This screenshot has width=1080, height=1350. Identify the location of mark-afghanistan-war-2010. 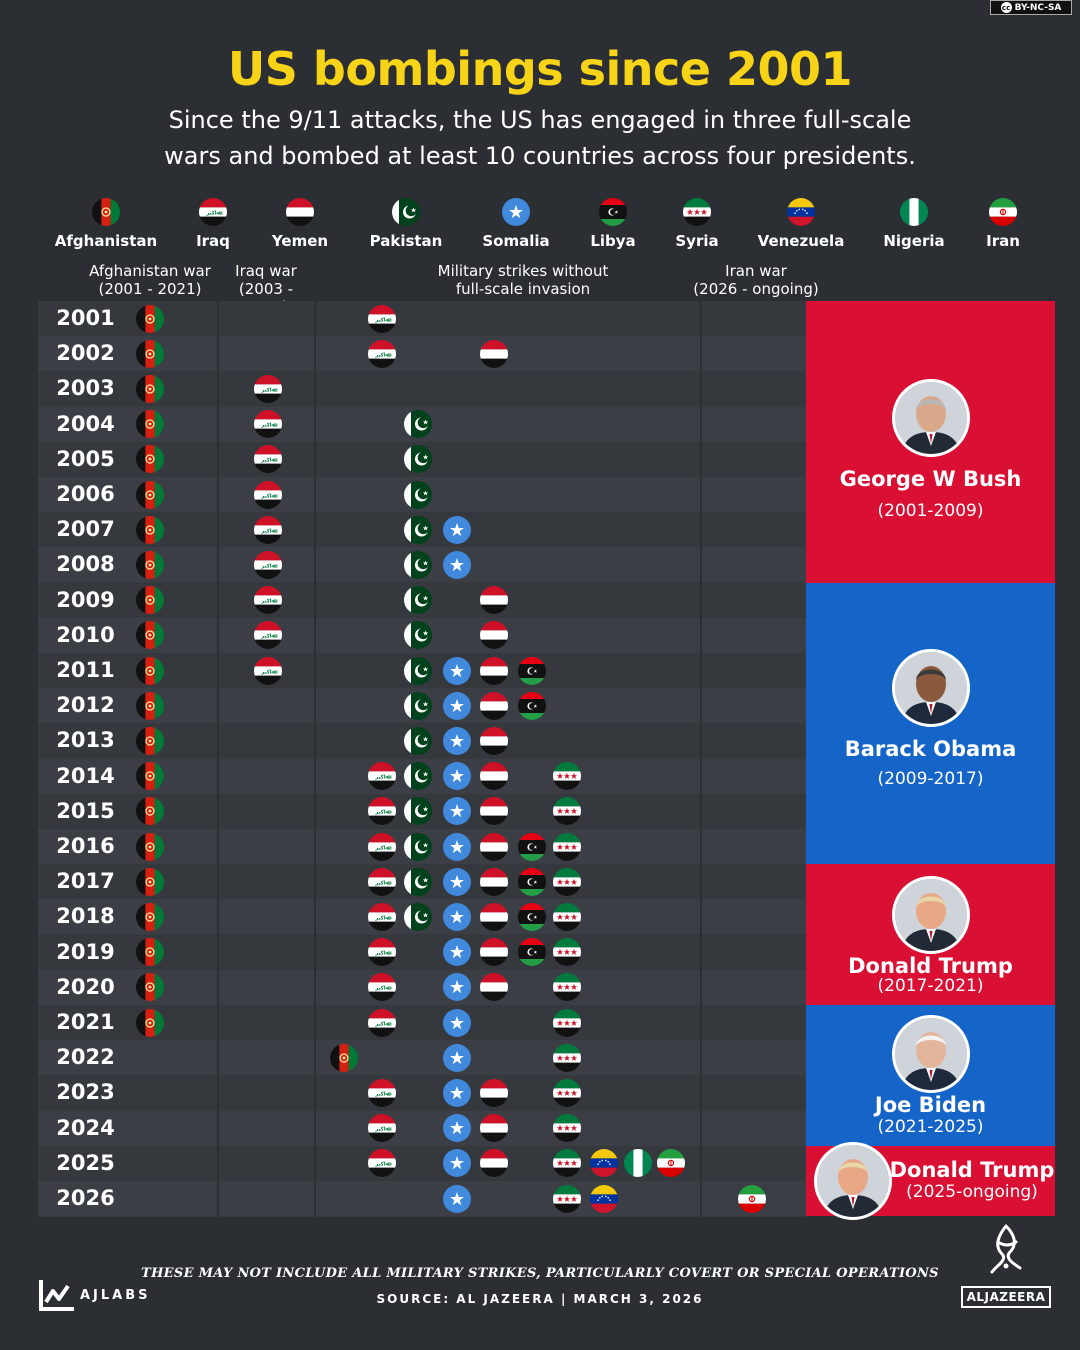
(150, 635).